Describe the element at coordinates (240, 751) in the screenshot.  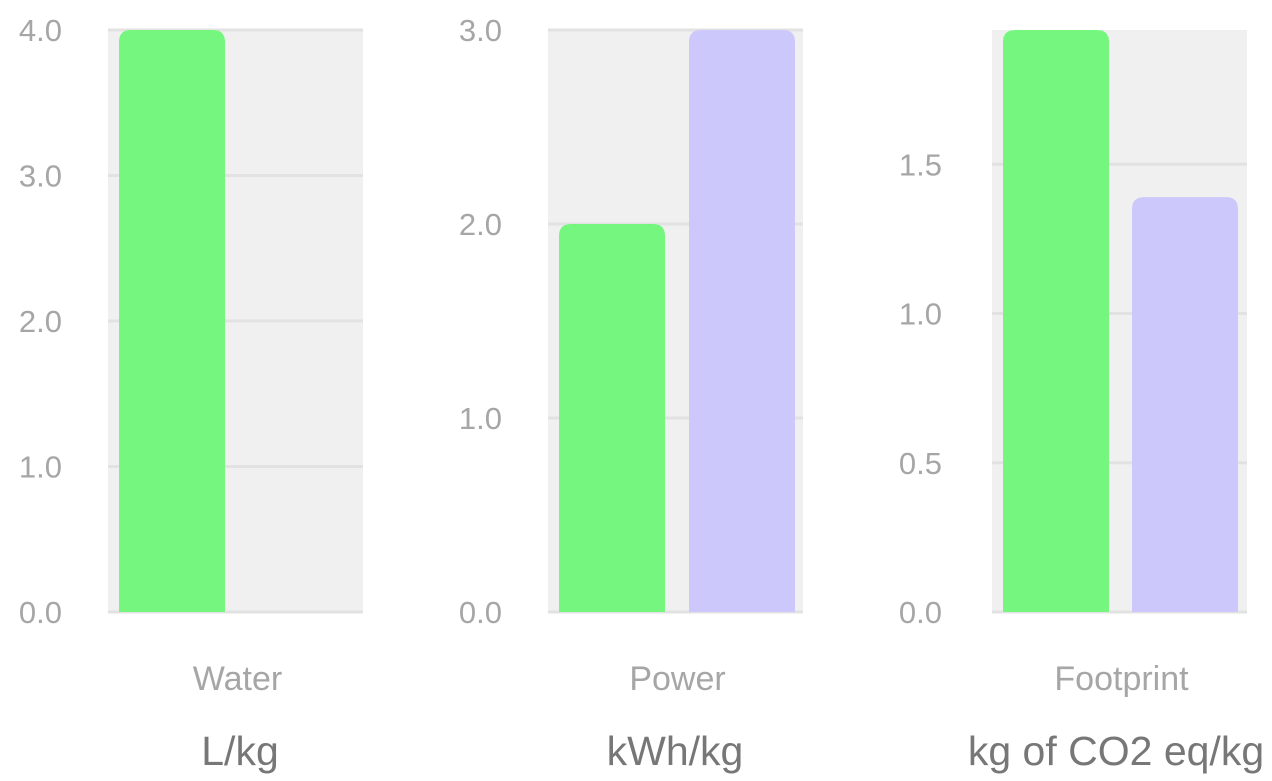
I see `water-unit-label: L/kg` at that location.